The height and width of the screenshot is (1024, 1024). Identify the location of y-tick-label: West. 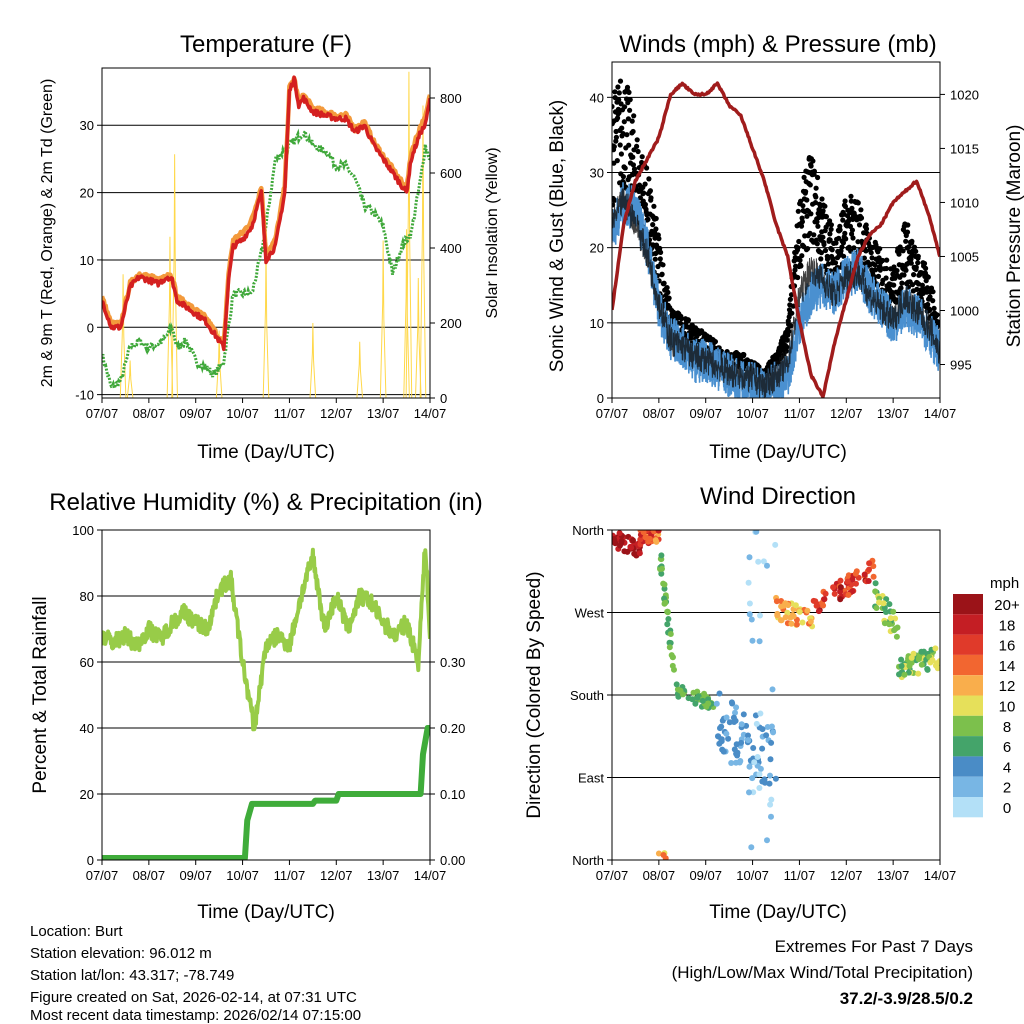
(590, 613).